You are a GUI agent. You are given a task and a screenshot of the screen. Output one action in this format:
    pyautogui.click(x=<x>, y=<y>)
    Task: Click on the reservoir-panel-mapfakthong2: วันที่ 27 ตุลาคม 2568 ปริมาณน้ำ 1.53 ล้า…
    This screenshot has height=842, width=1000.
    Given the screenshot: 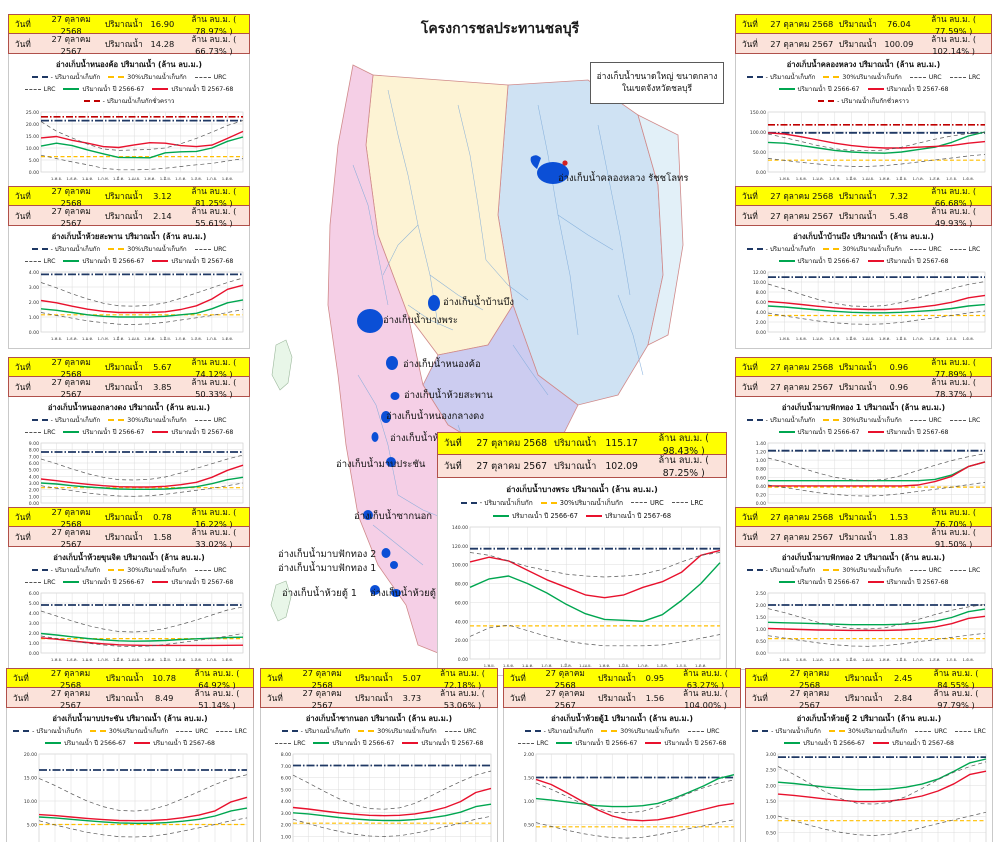 What is the action you would take?
    pyautogui.click(x=863, y=588)
    